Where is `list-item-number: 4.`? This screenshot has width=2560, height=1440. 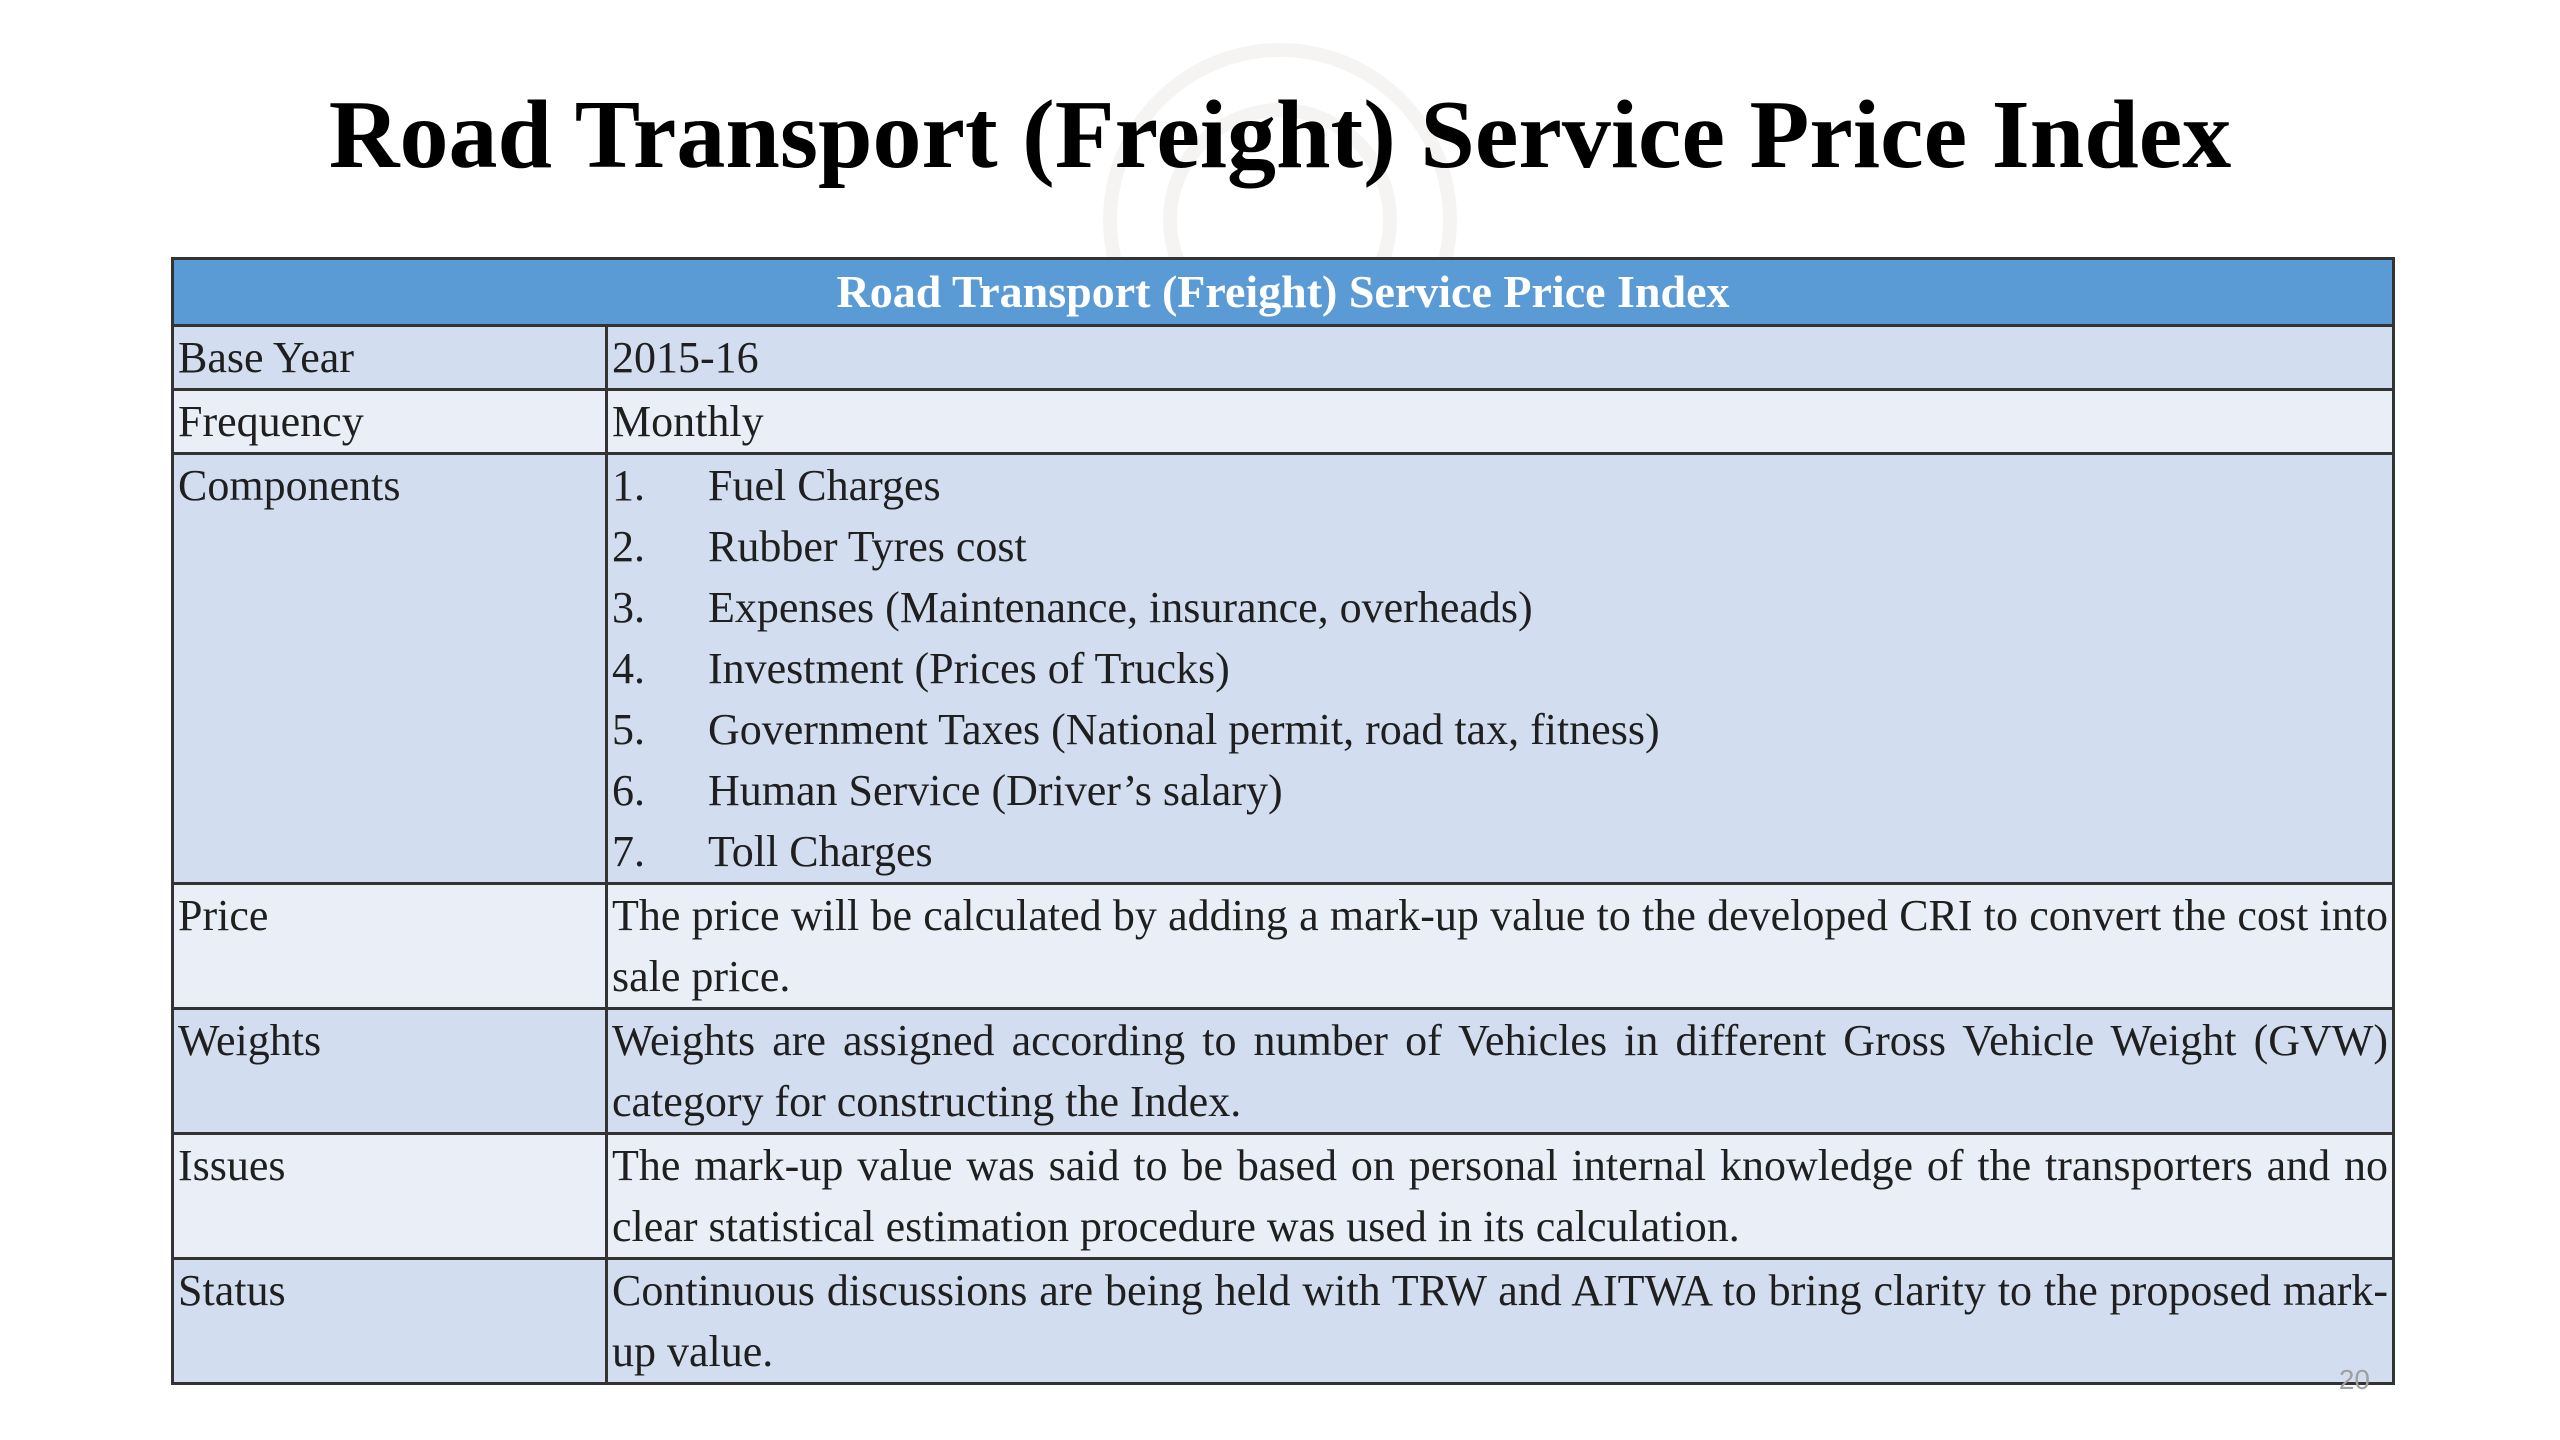
list-item-number: 4. is located at coordinates (628, 668).